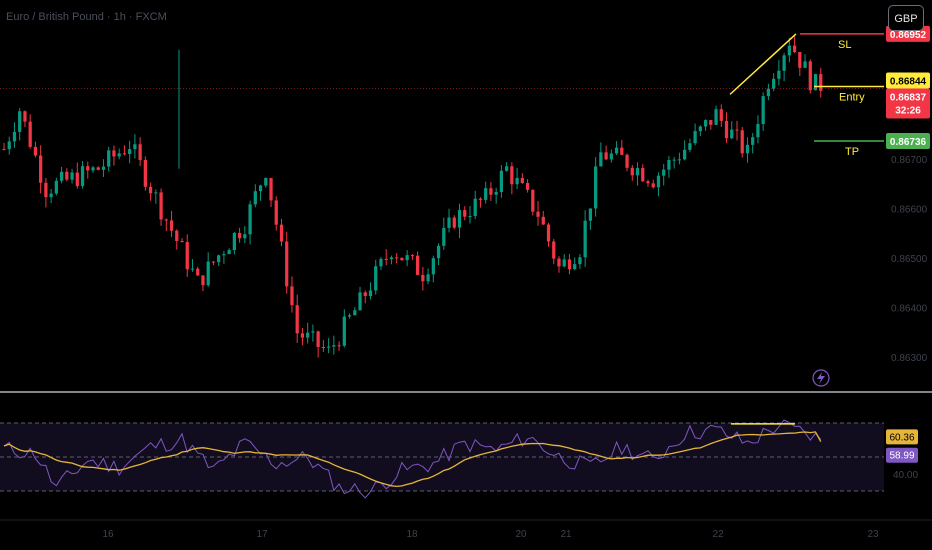 The image size is (932, 550). I want to click on time-tick: 23, so click(873, 534).